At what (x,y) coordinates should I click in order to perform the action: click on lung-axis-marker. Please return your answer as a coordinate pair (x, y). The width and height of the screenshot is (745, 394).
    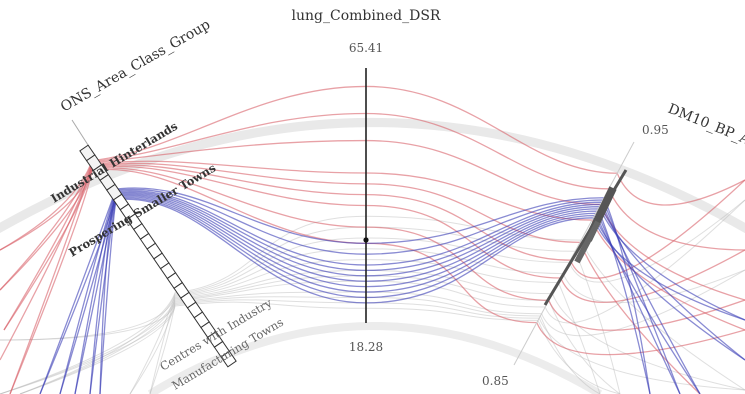
    Looking at the image, I should click on (366, 240).